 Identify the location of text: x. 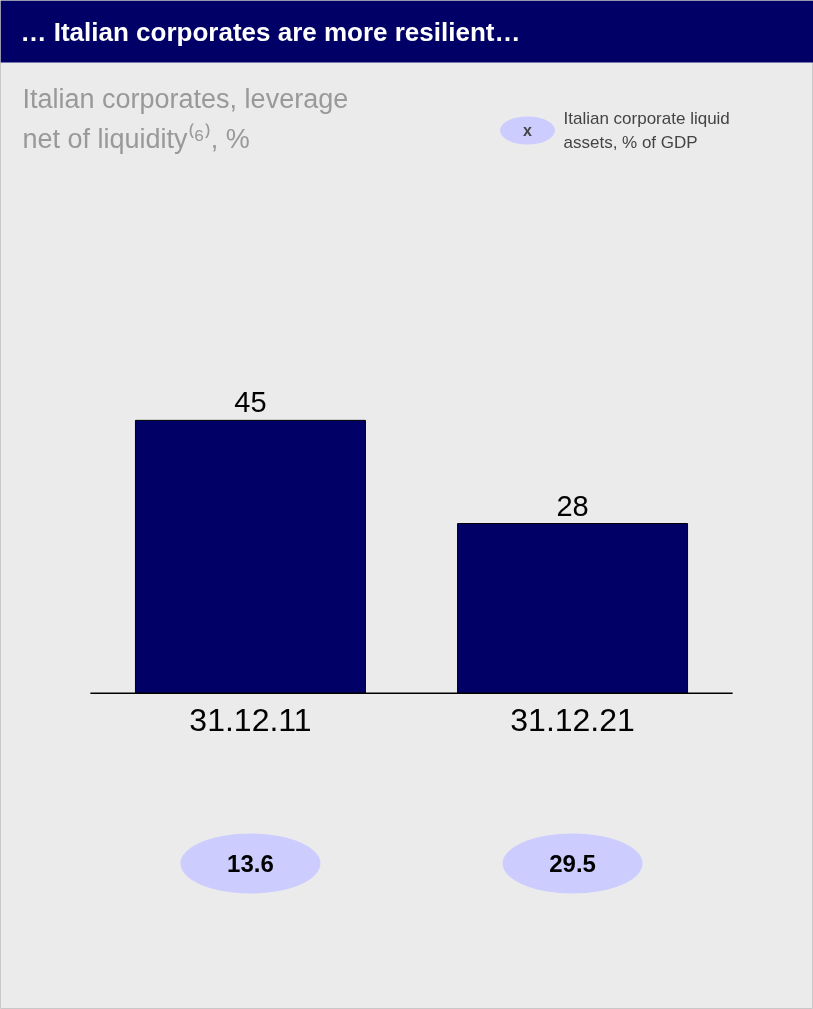
(528, 130).